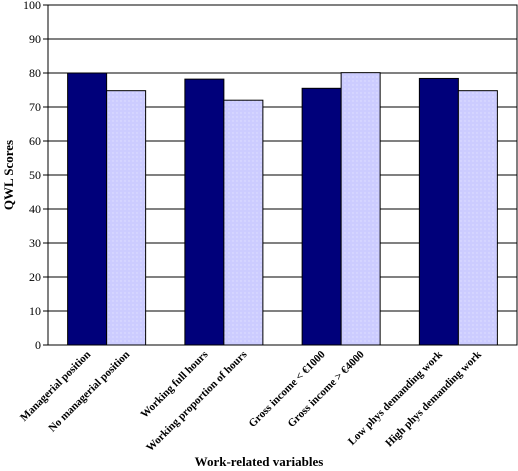  I want to click on y-tick-label: 20, so click(35, 277).